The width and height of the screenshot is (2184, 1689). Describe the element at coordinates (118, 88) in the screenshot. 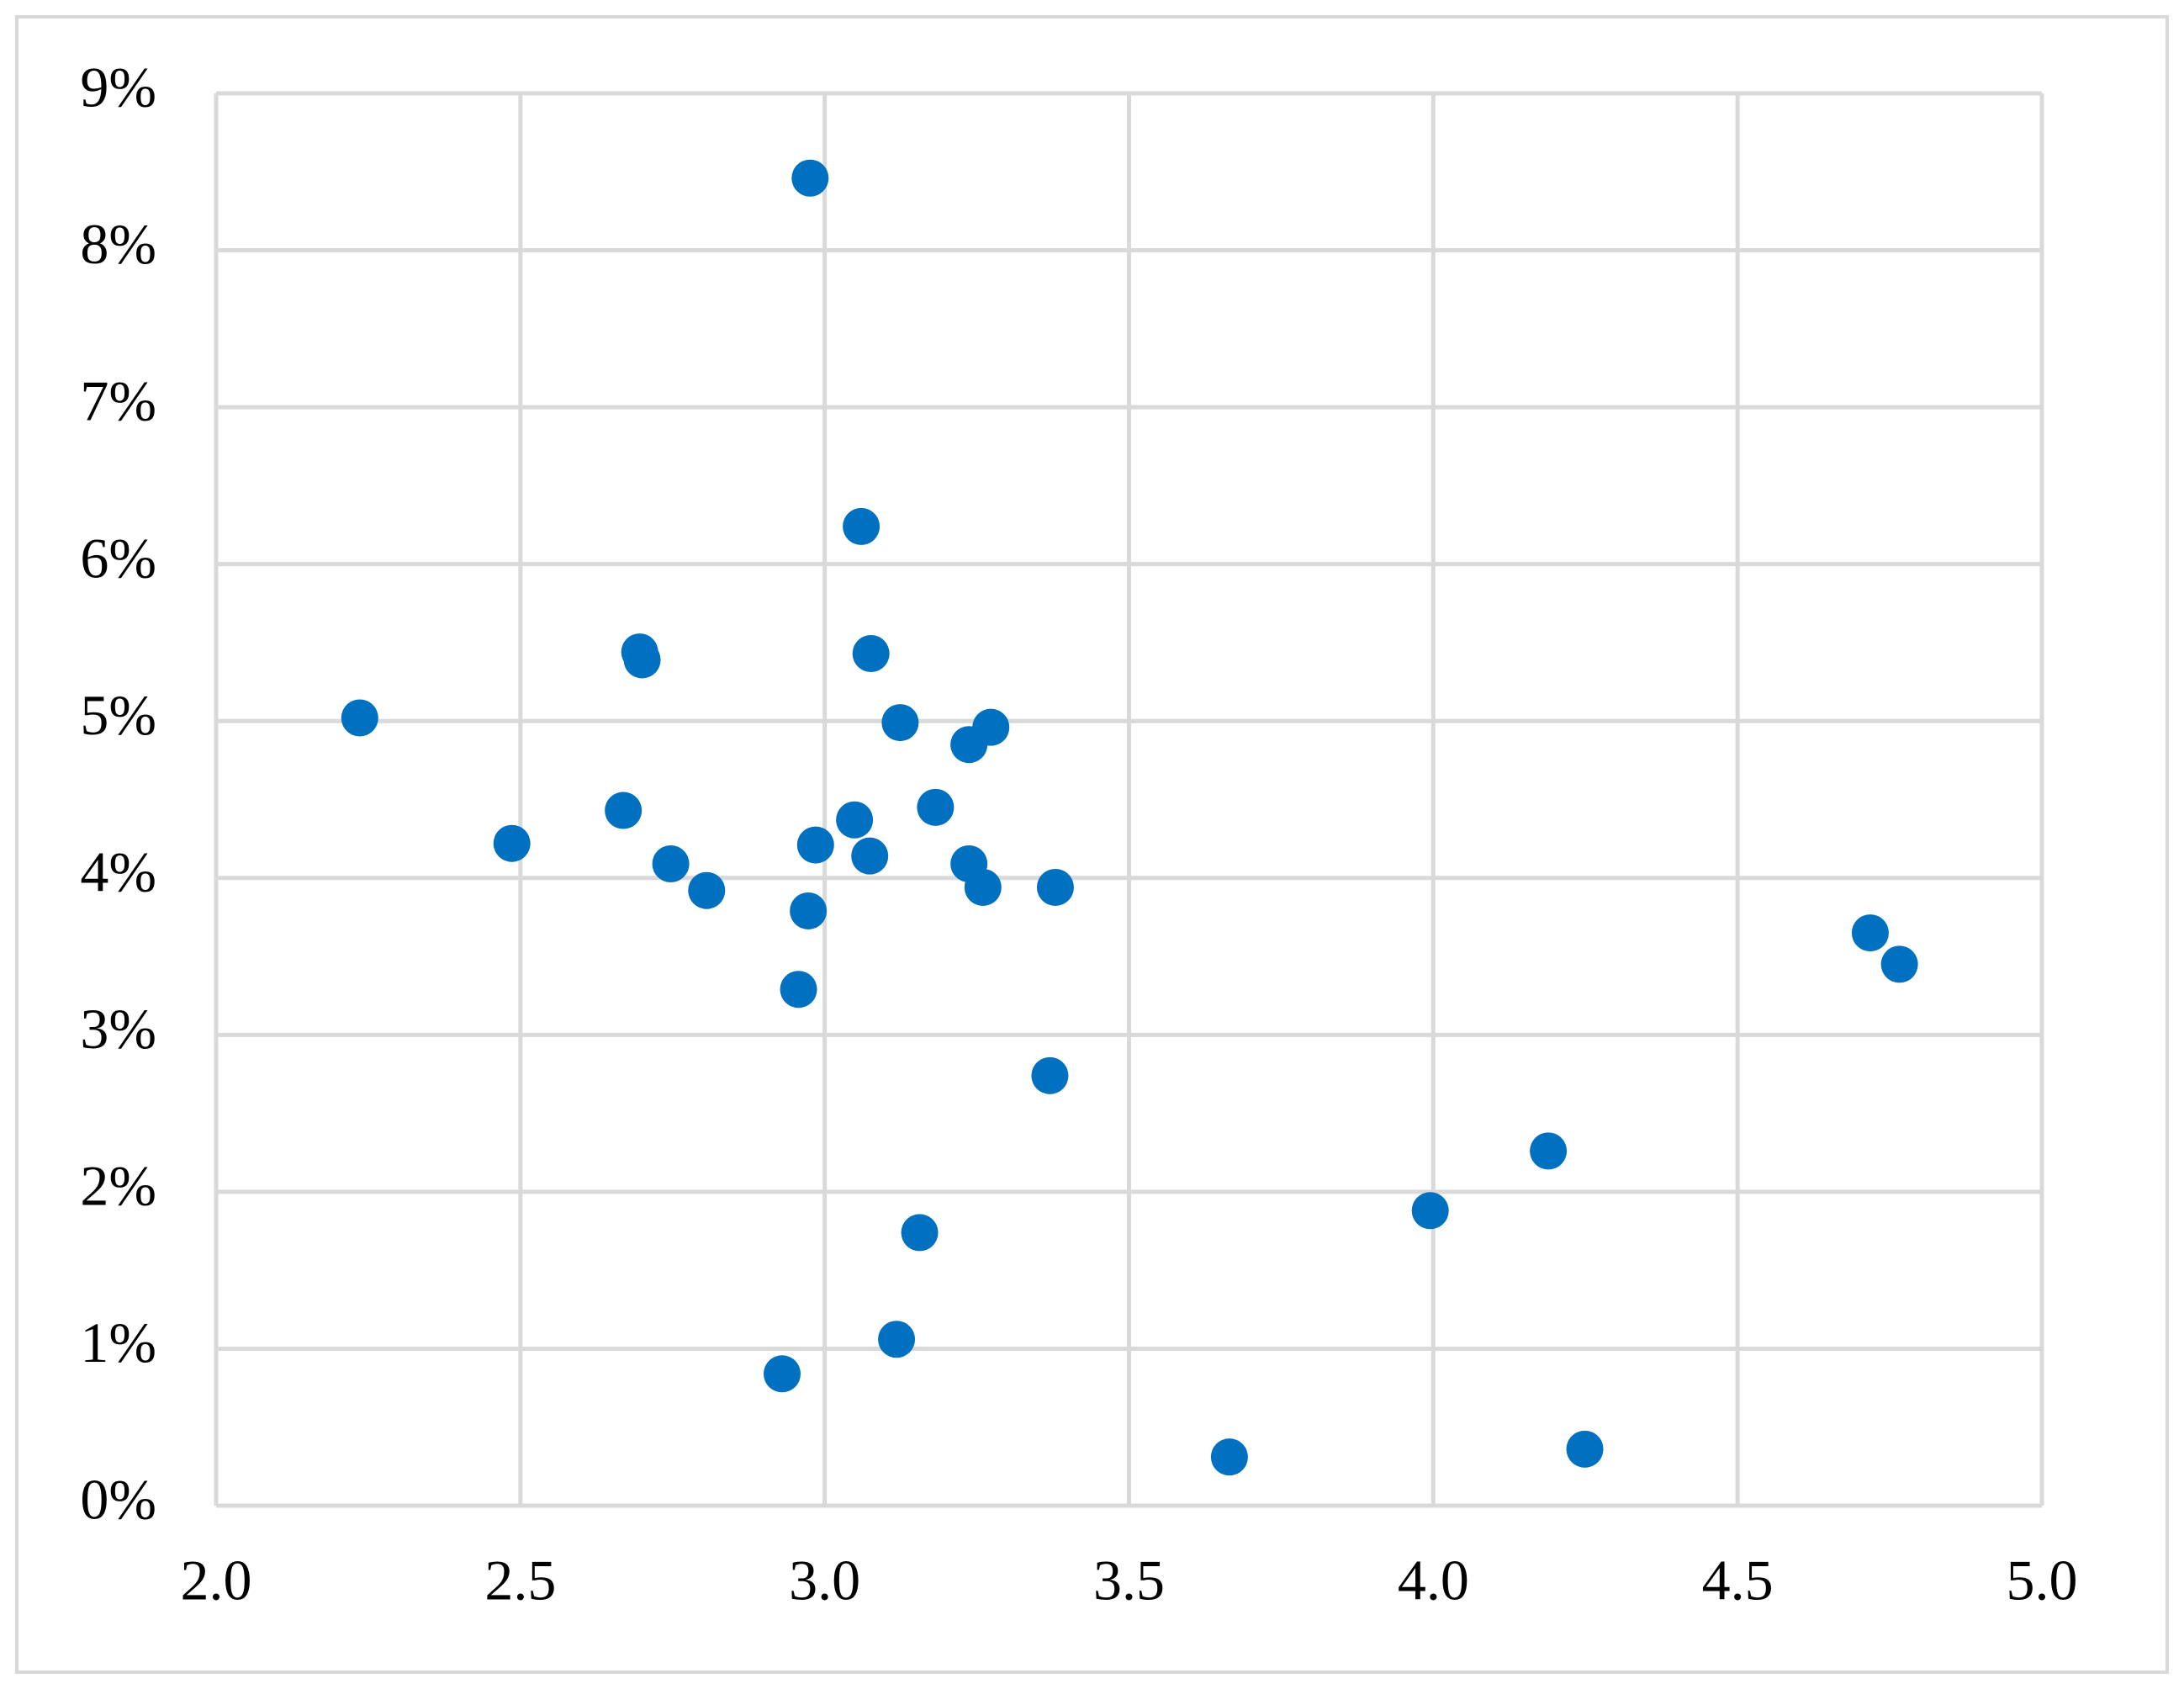

I see `y-tick-label: 9%` at that location.